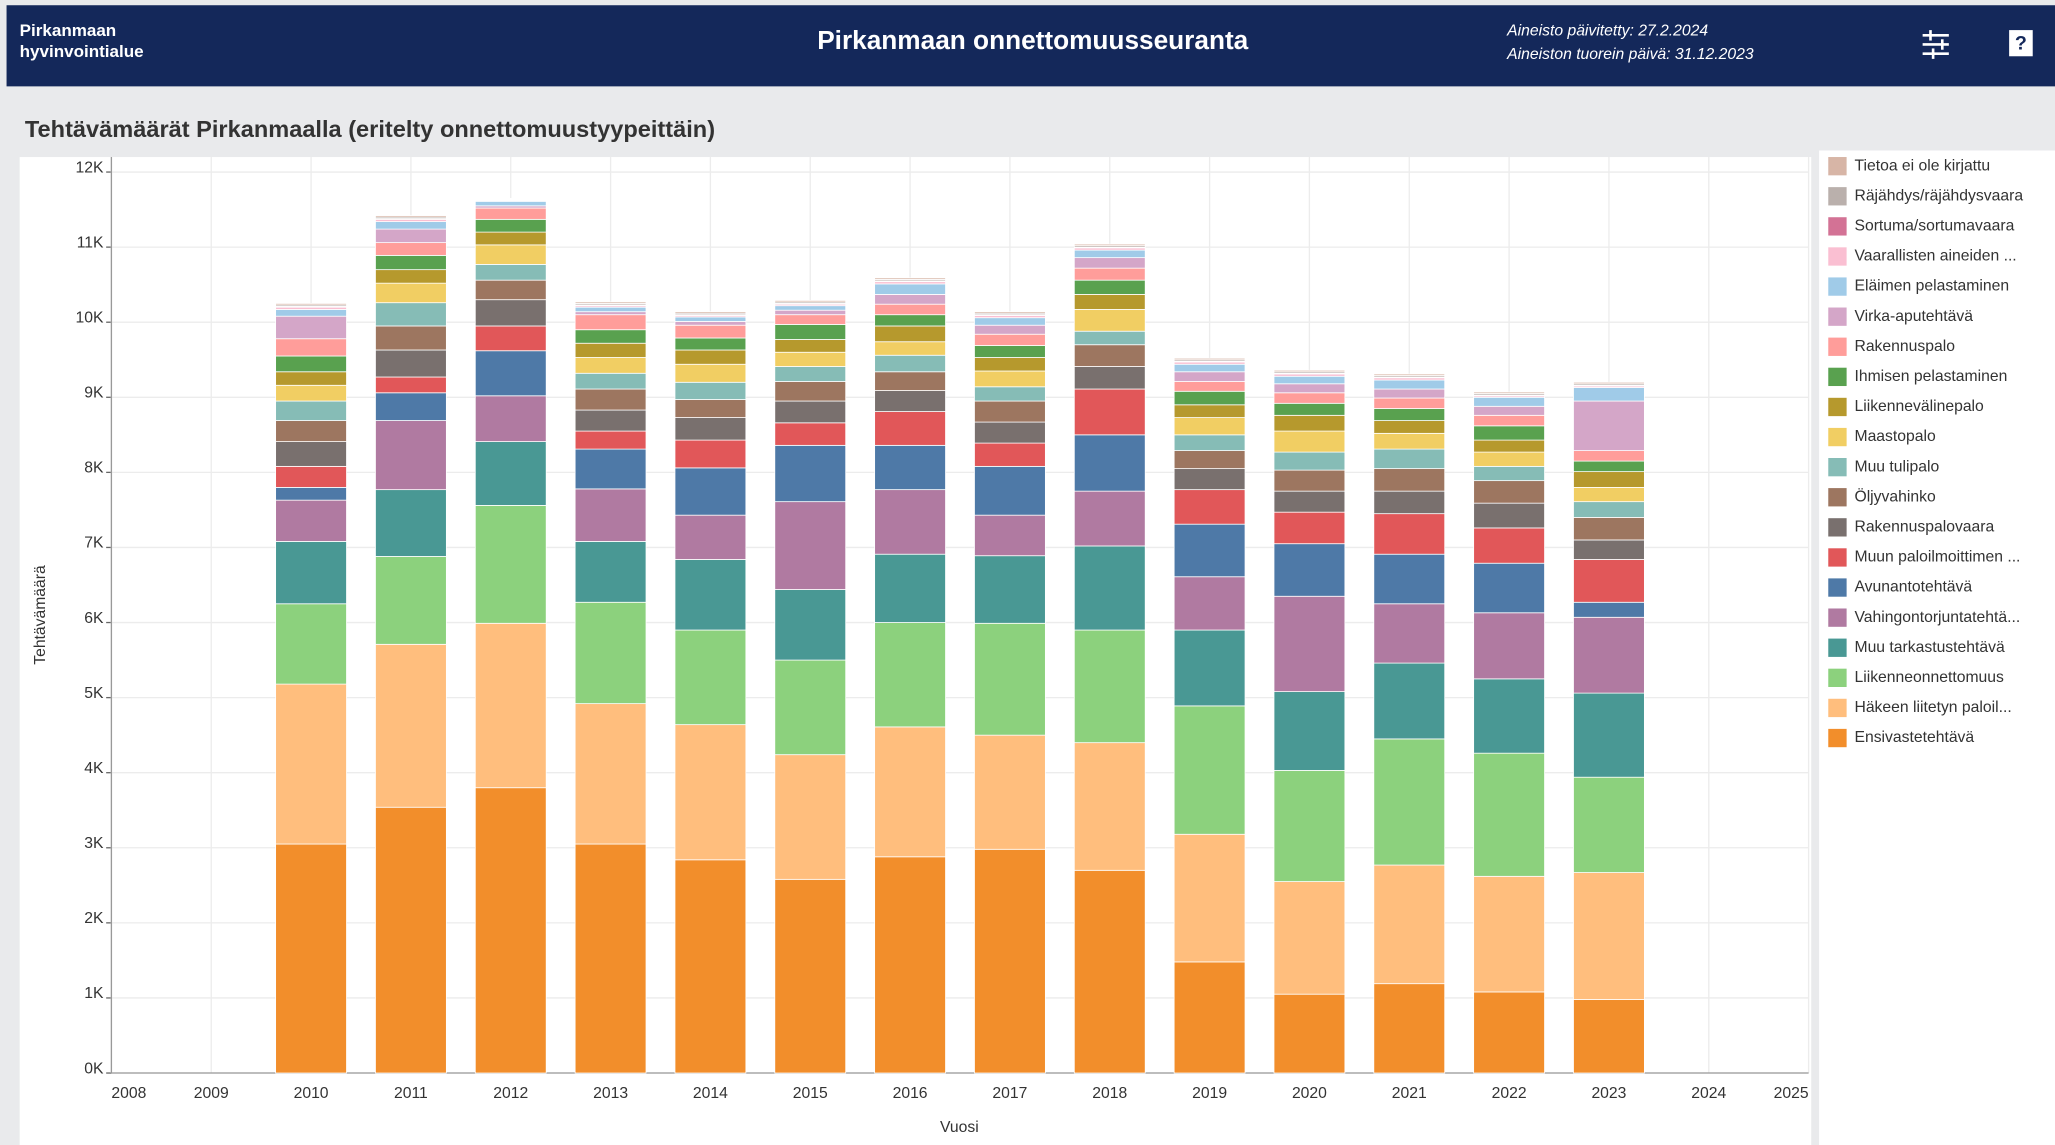  I want to click on help-icon: ?, so click(2021, 43).